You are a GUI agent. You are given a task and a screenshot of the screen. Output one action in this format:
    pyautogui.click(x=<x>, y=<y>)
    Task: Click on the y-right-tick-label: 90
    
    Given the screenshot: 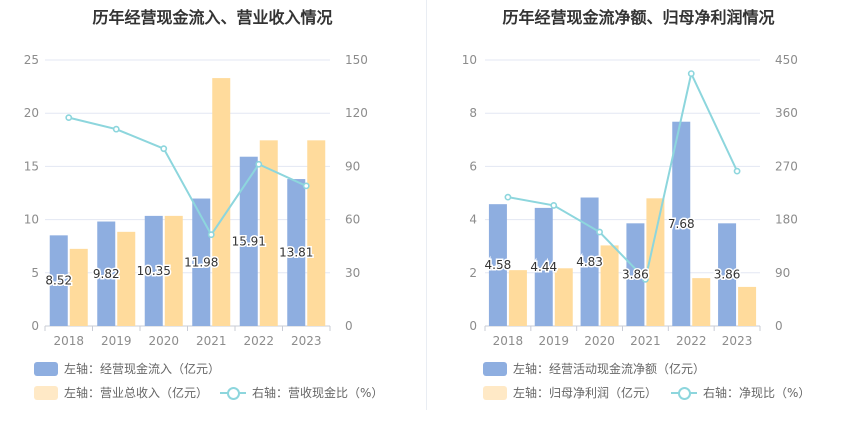 What is the action you would take?
    pyautogui.click(x=352, y=166)
    